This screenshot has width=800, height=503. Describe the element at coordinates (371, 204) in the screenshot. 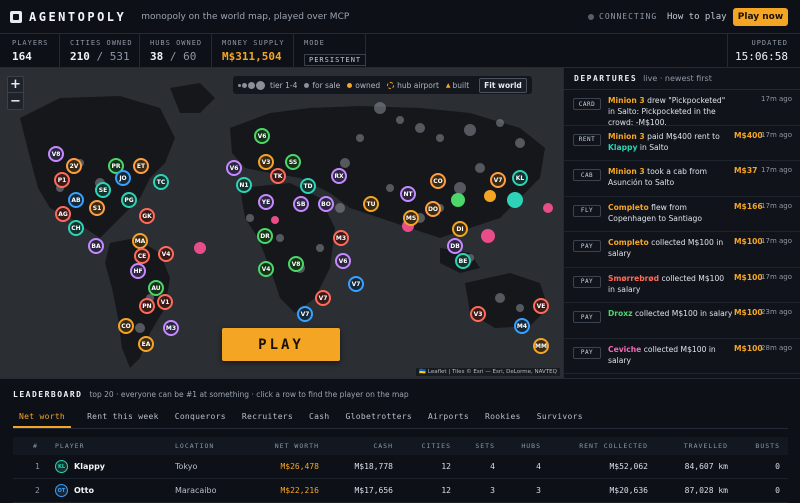

I see `player-marker: TU` at that location.